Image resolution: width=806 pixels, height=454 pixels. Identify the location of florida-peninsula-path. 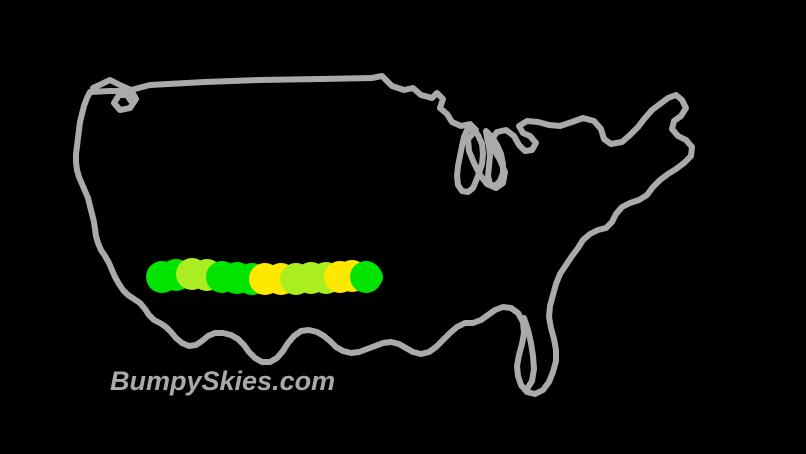
(529, 353).